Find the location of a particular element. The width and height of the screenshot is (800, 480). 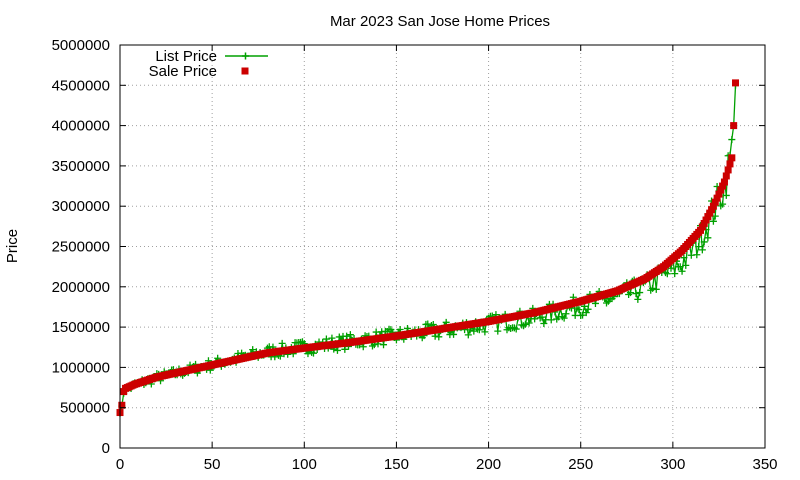

legend-marker-sale-price is located at coordinates (245, 71).